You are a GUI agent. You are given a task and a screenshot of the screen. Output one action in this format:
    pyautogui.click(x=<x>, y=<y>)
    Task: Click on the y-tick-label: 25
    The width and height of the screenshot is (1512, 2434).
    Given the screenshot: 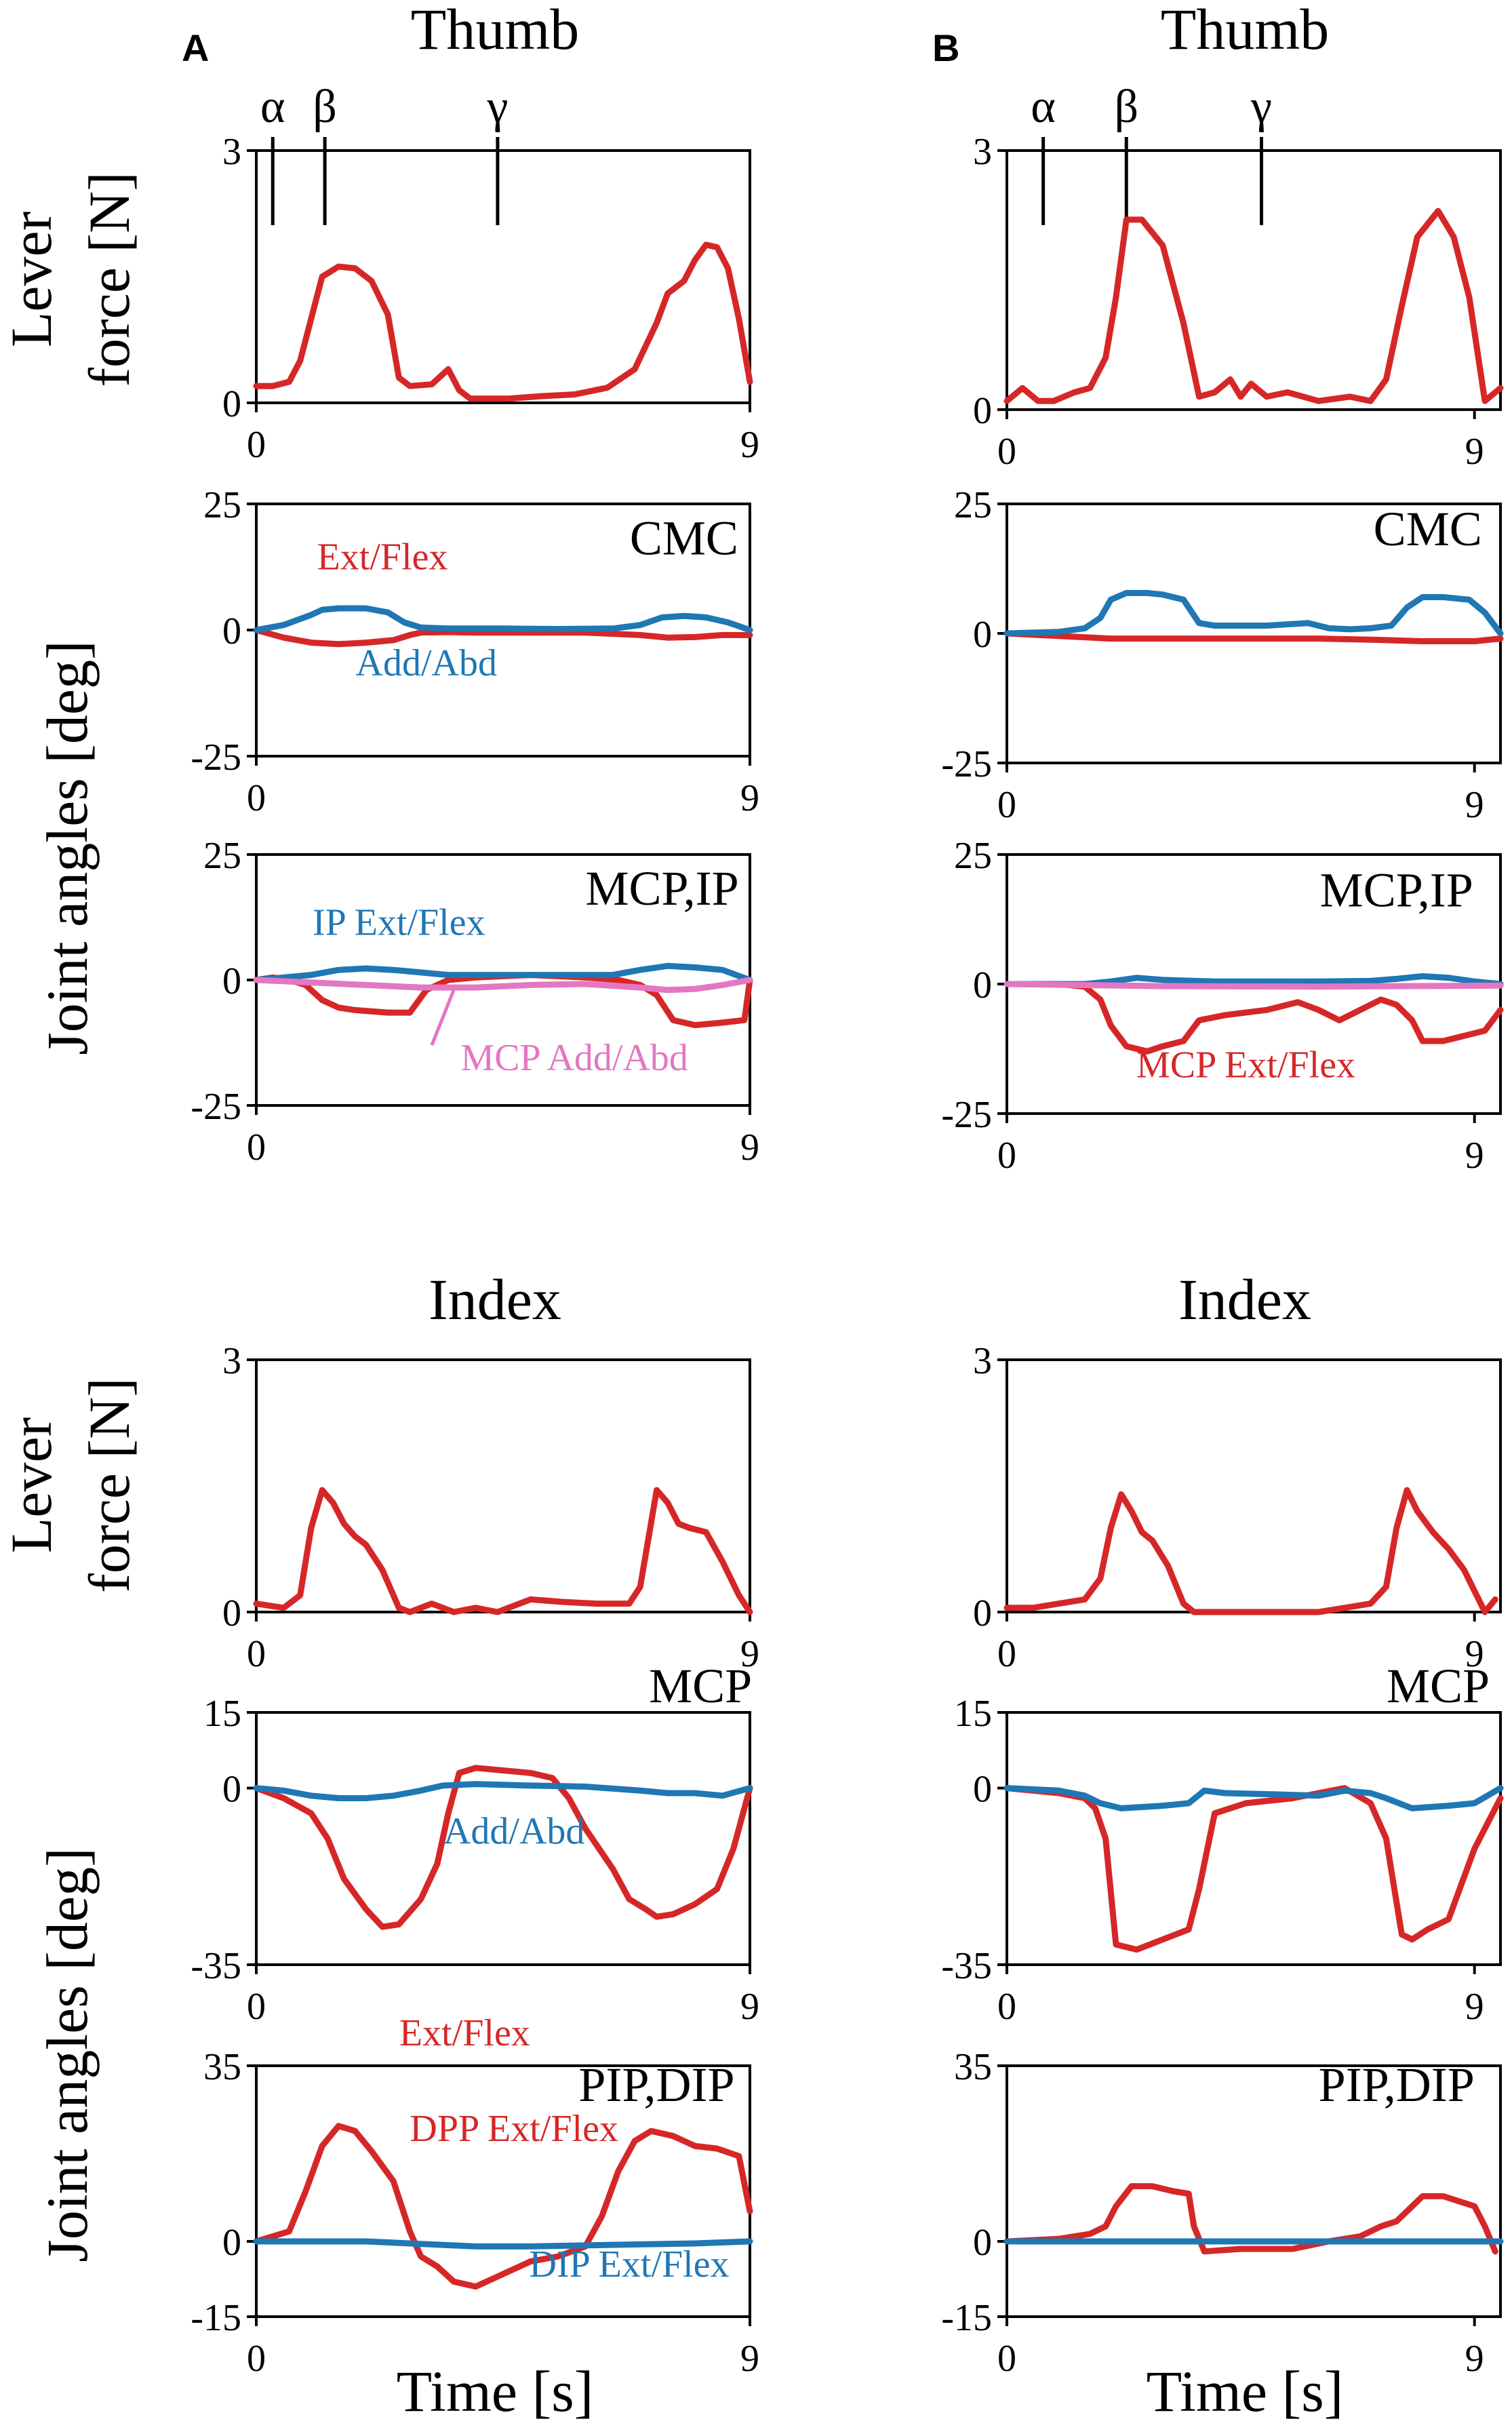 What is the action you would take?
    pyautogui.click(x=222, y=505)
    